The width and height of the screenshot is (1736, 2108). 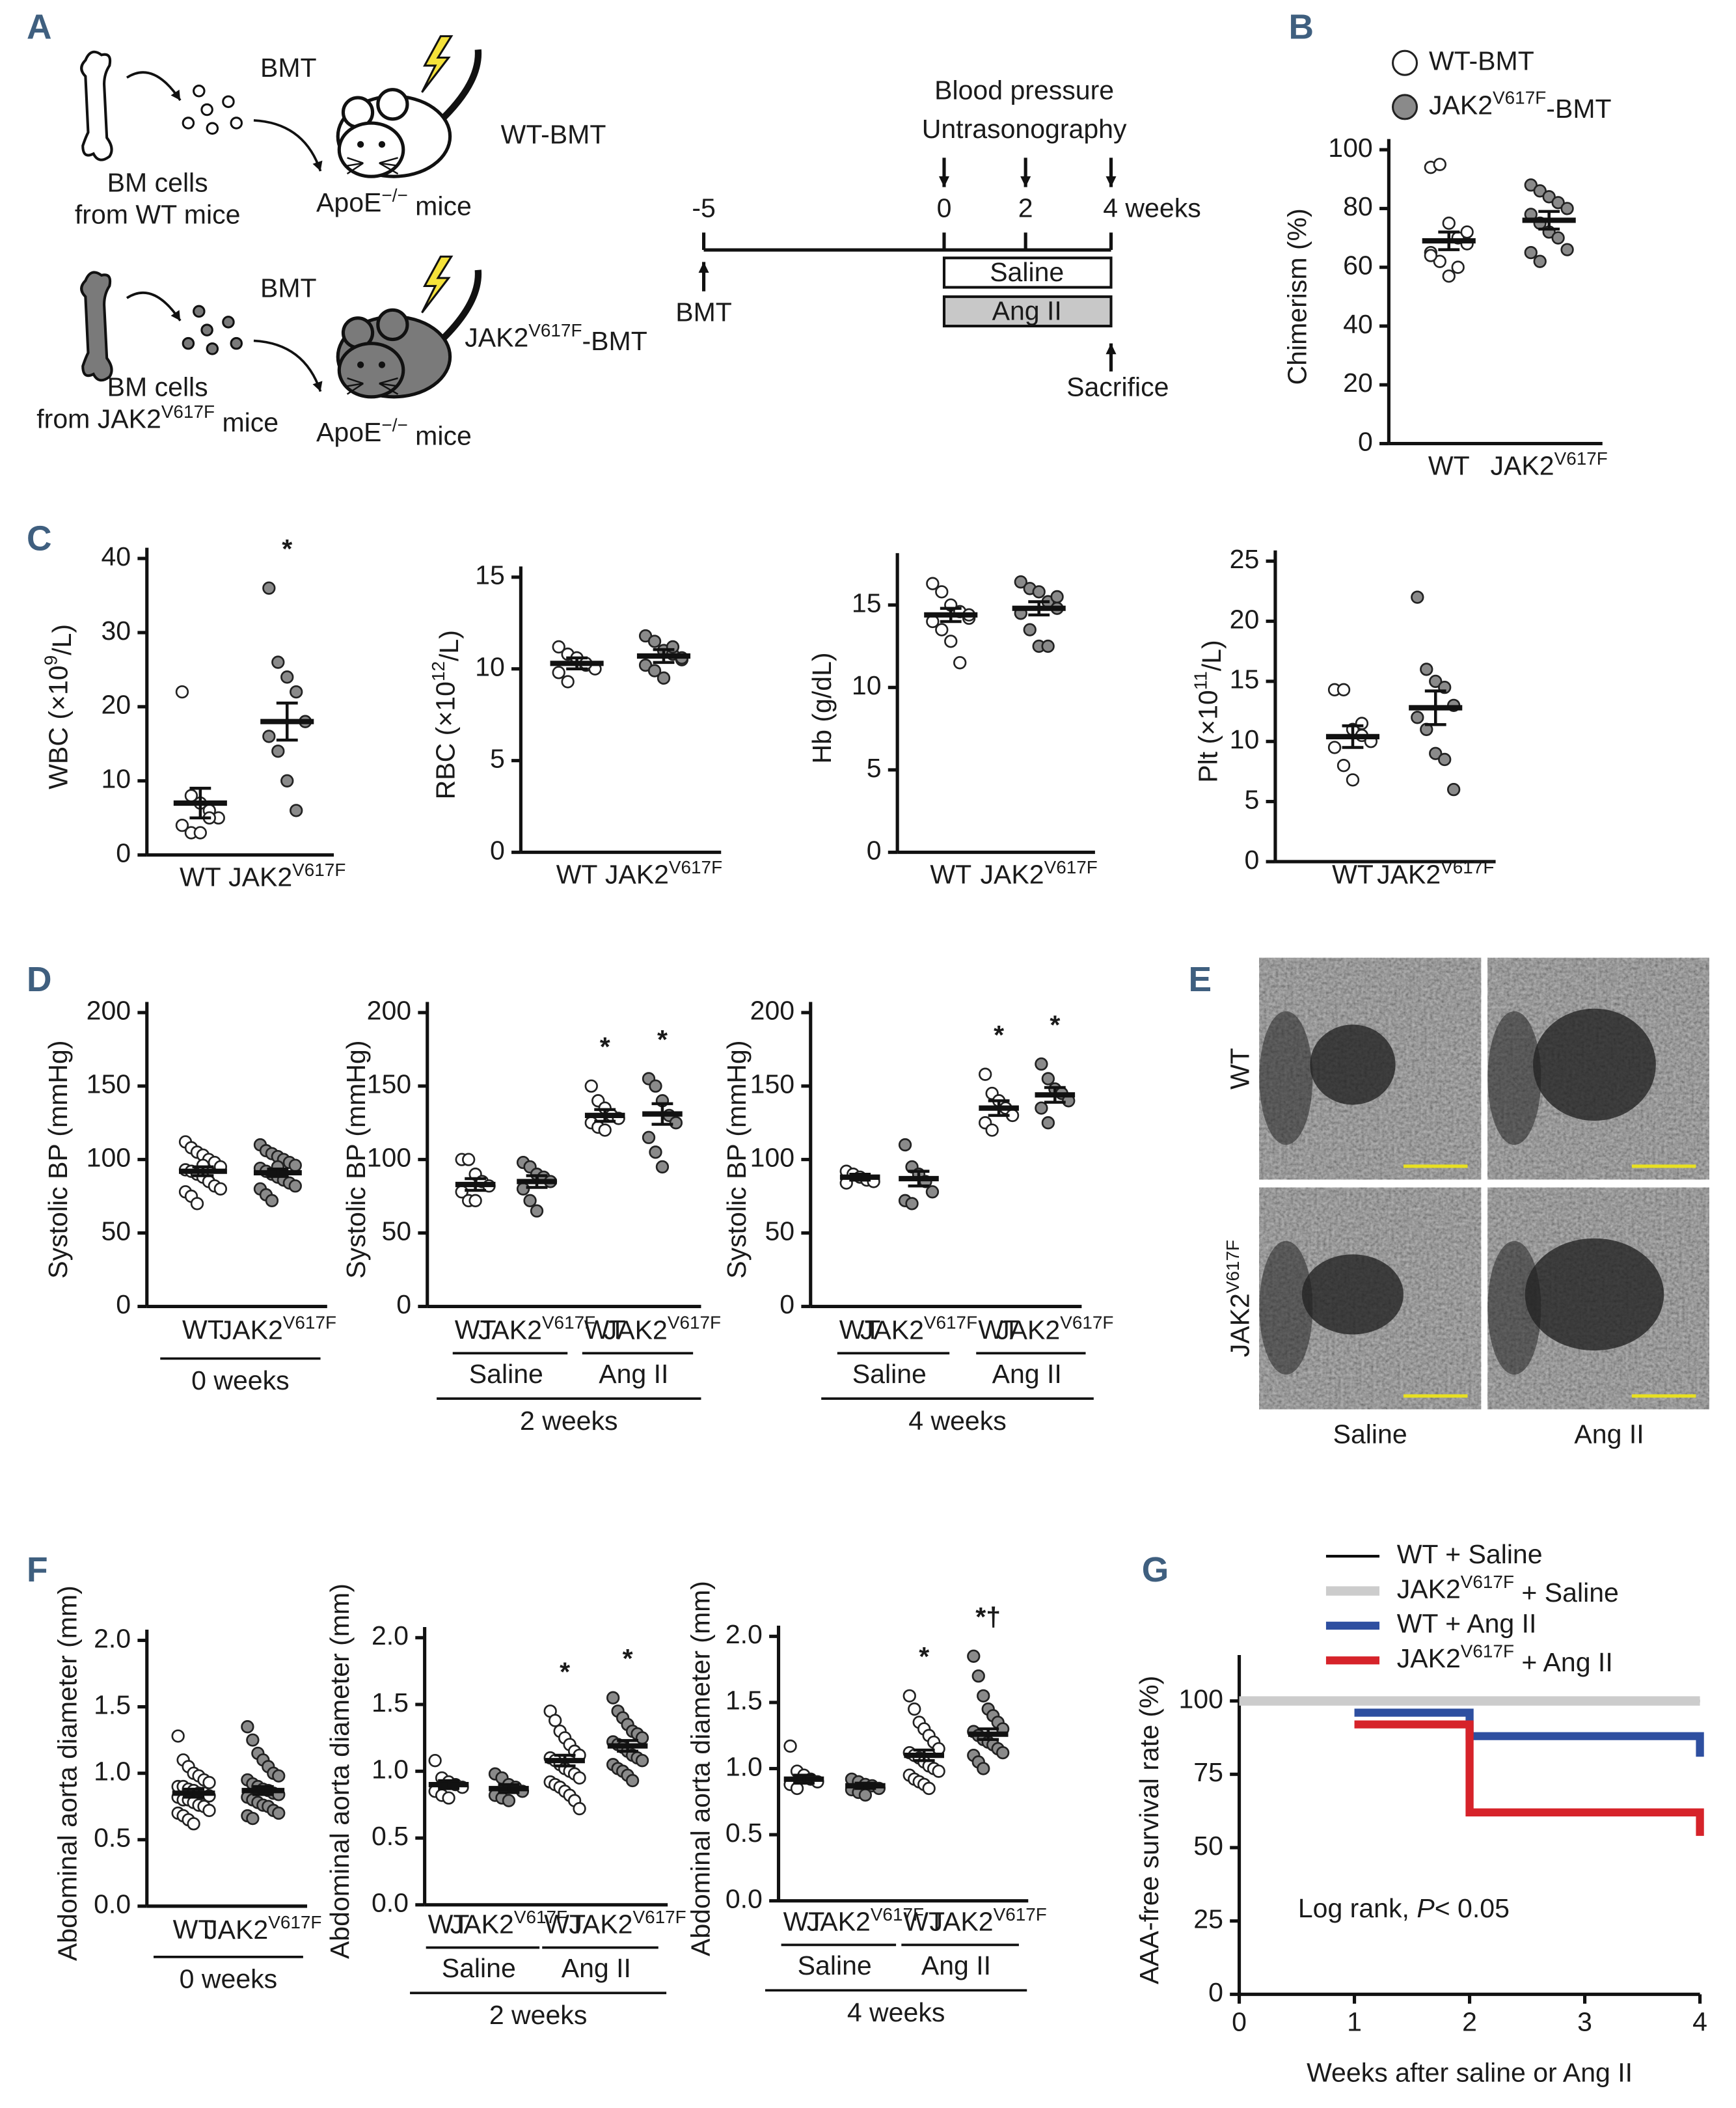 I want to click on mouse-head, so click(x=371, y=371).